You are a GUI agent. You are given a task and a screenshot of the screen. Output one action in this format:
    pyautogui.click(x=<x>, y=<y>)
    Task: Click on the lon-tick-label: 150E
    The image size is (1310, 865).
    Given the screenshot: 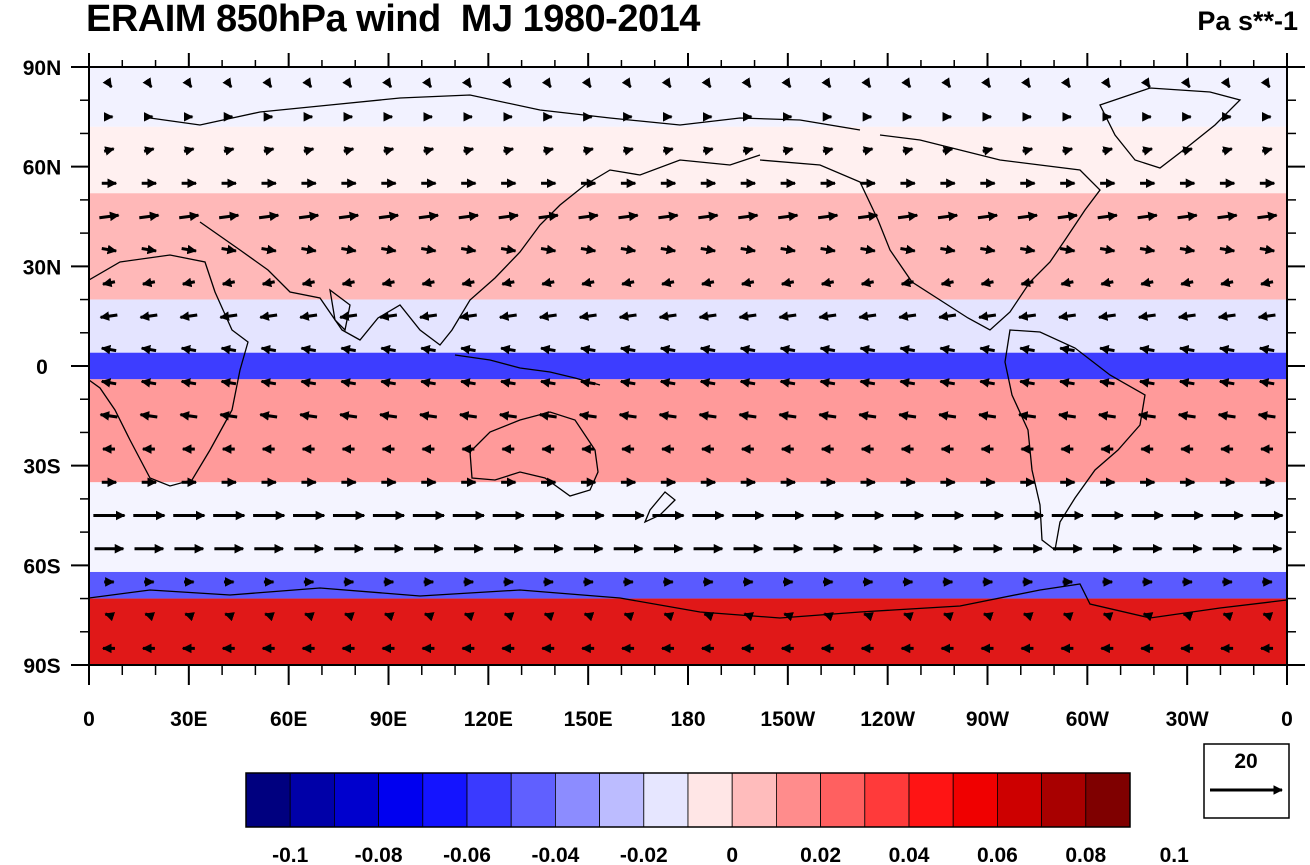 What is the action you would take?
    pyautogui.click(x=588, y=719)
    